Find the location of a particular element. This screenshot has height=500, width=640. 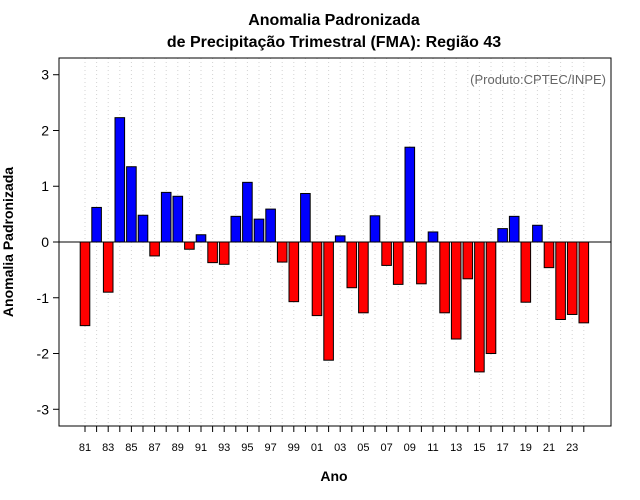

x-tick-label: 23 is located at coordinates (572, 448).